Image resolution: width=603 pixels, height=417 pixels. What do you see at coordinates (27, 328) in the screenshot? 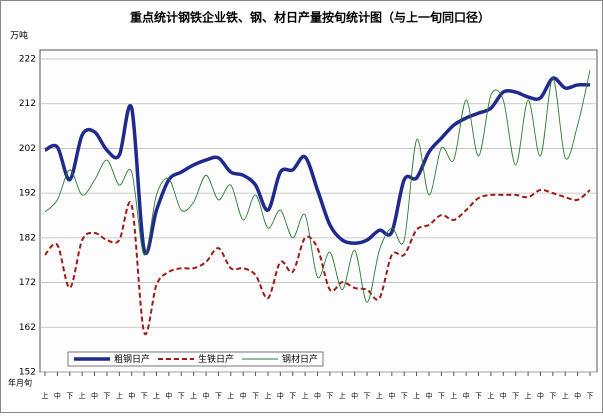
I see `y-tick-label: 162` at bounding box center [27, 328].